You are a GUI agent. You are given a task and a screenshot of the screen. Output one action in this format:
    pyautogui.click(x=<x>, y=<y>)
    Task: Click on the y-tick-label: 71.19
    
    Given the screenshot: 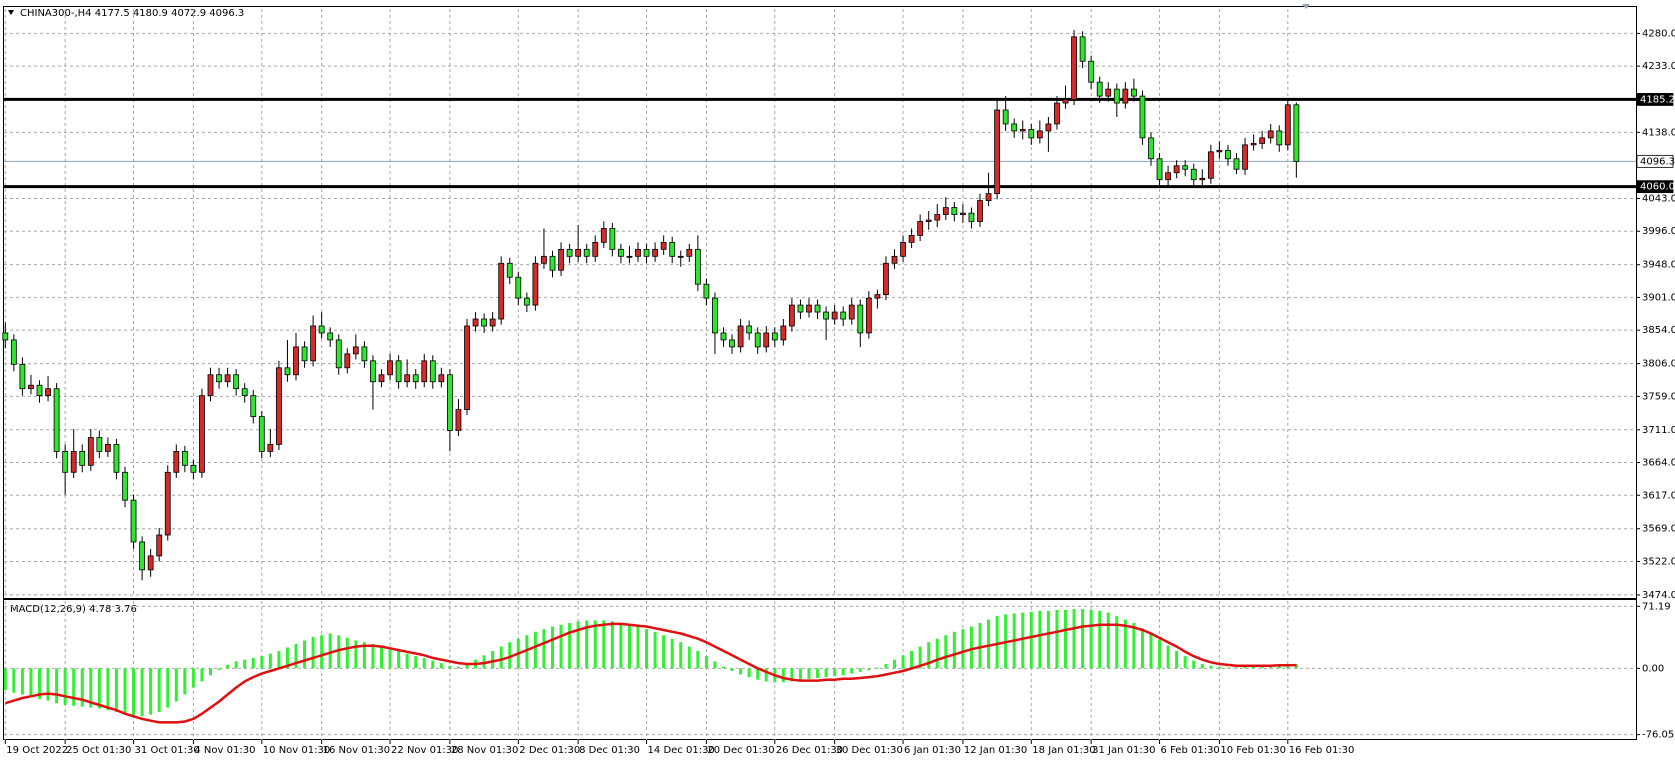 What is the action you would take?
    pyautogui.click(x=1656, y=606)
    